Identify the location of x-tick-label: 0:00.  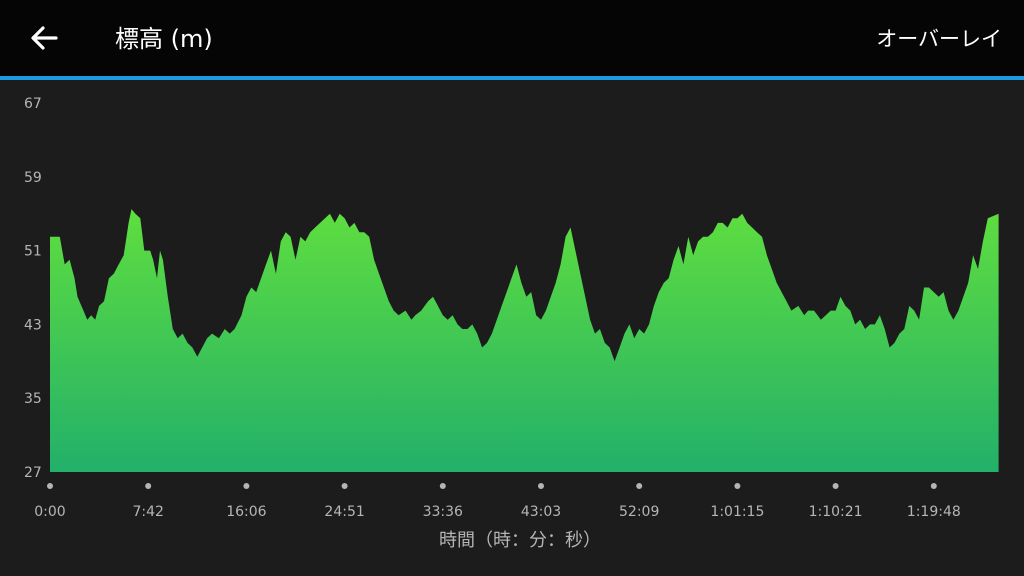
(49, 512).